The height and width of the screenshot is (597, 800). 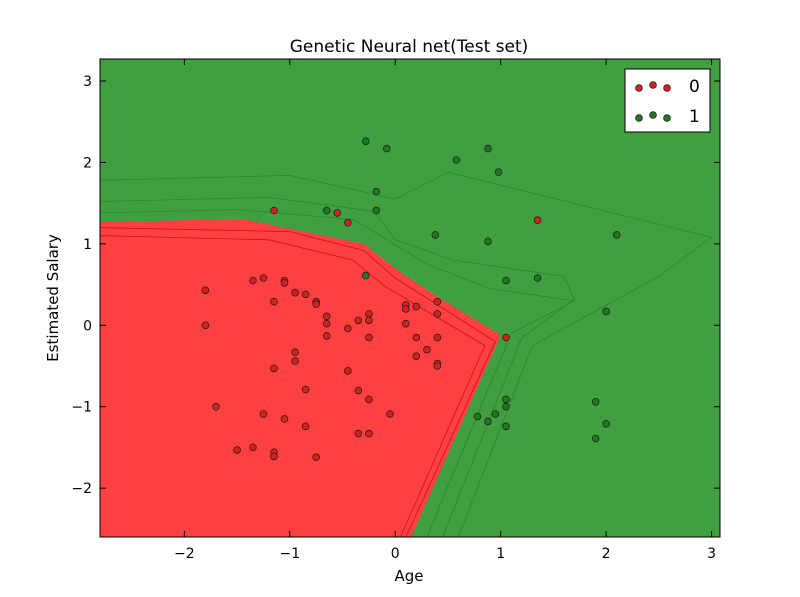 I want to click on legend: 0 1, so click(x=667, y=100).